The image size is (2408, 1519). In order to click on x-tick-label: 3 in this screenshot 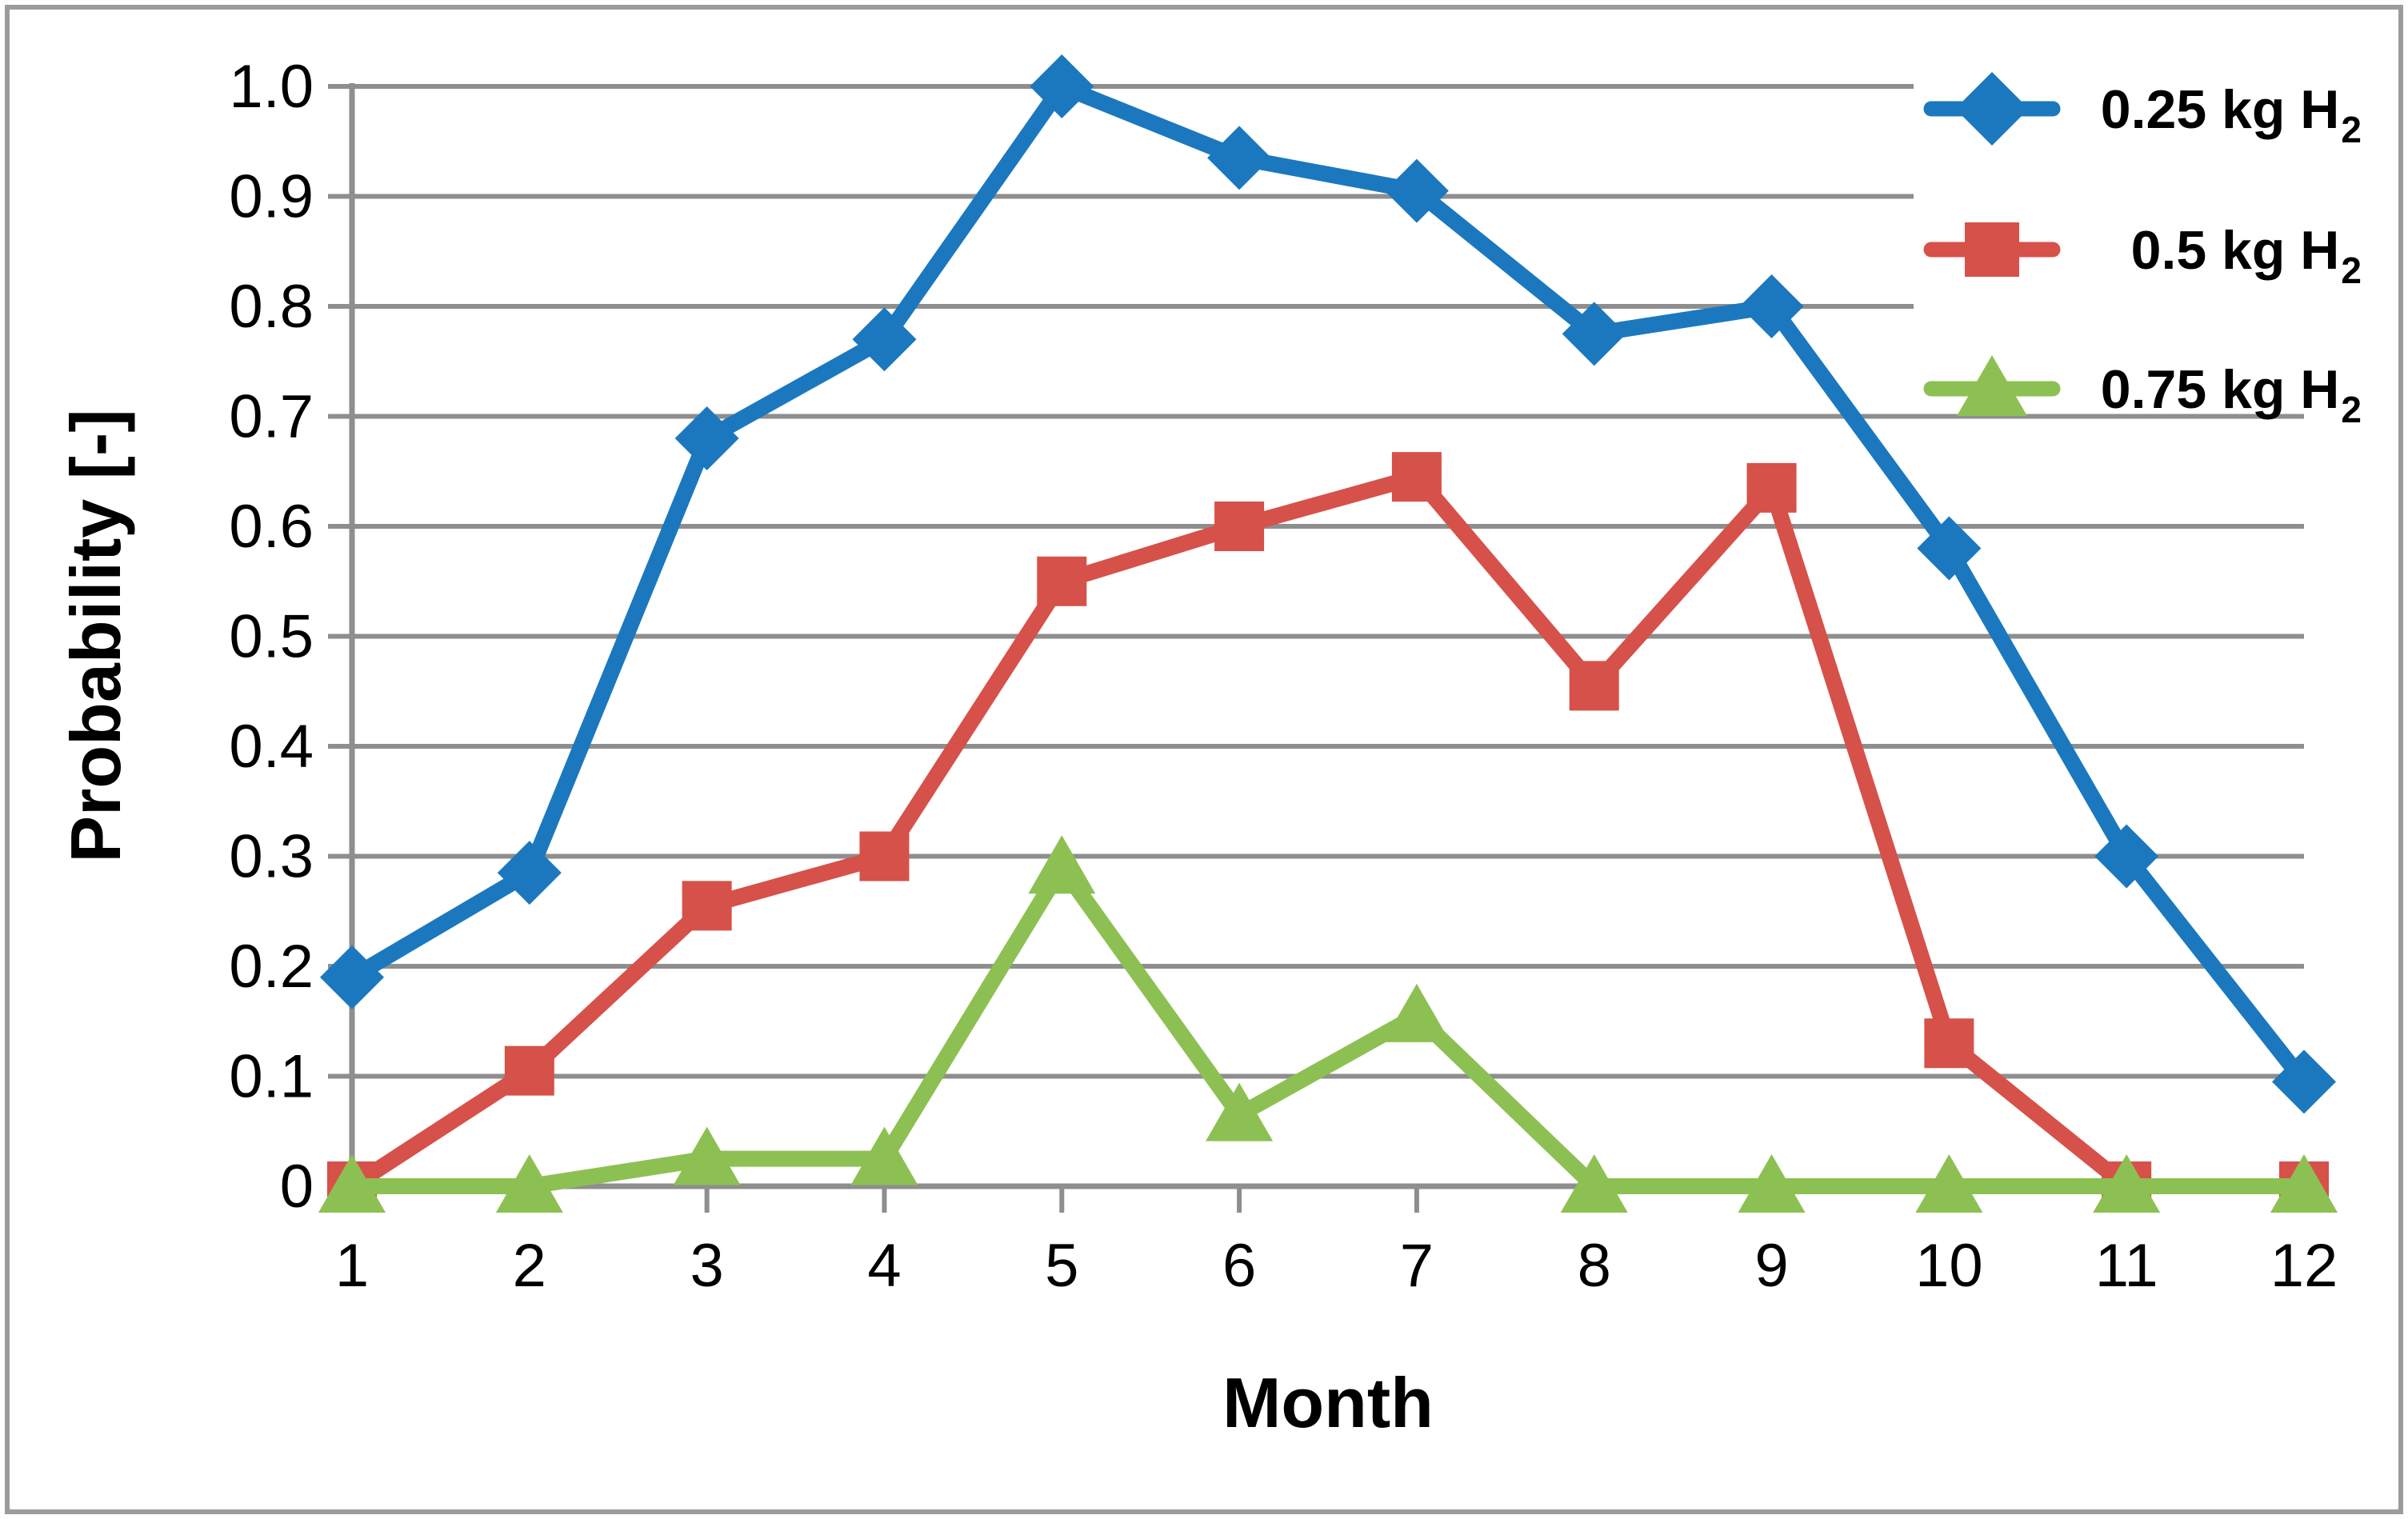, I will do `click(706, 1266)`.